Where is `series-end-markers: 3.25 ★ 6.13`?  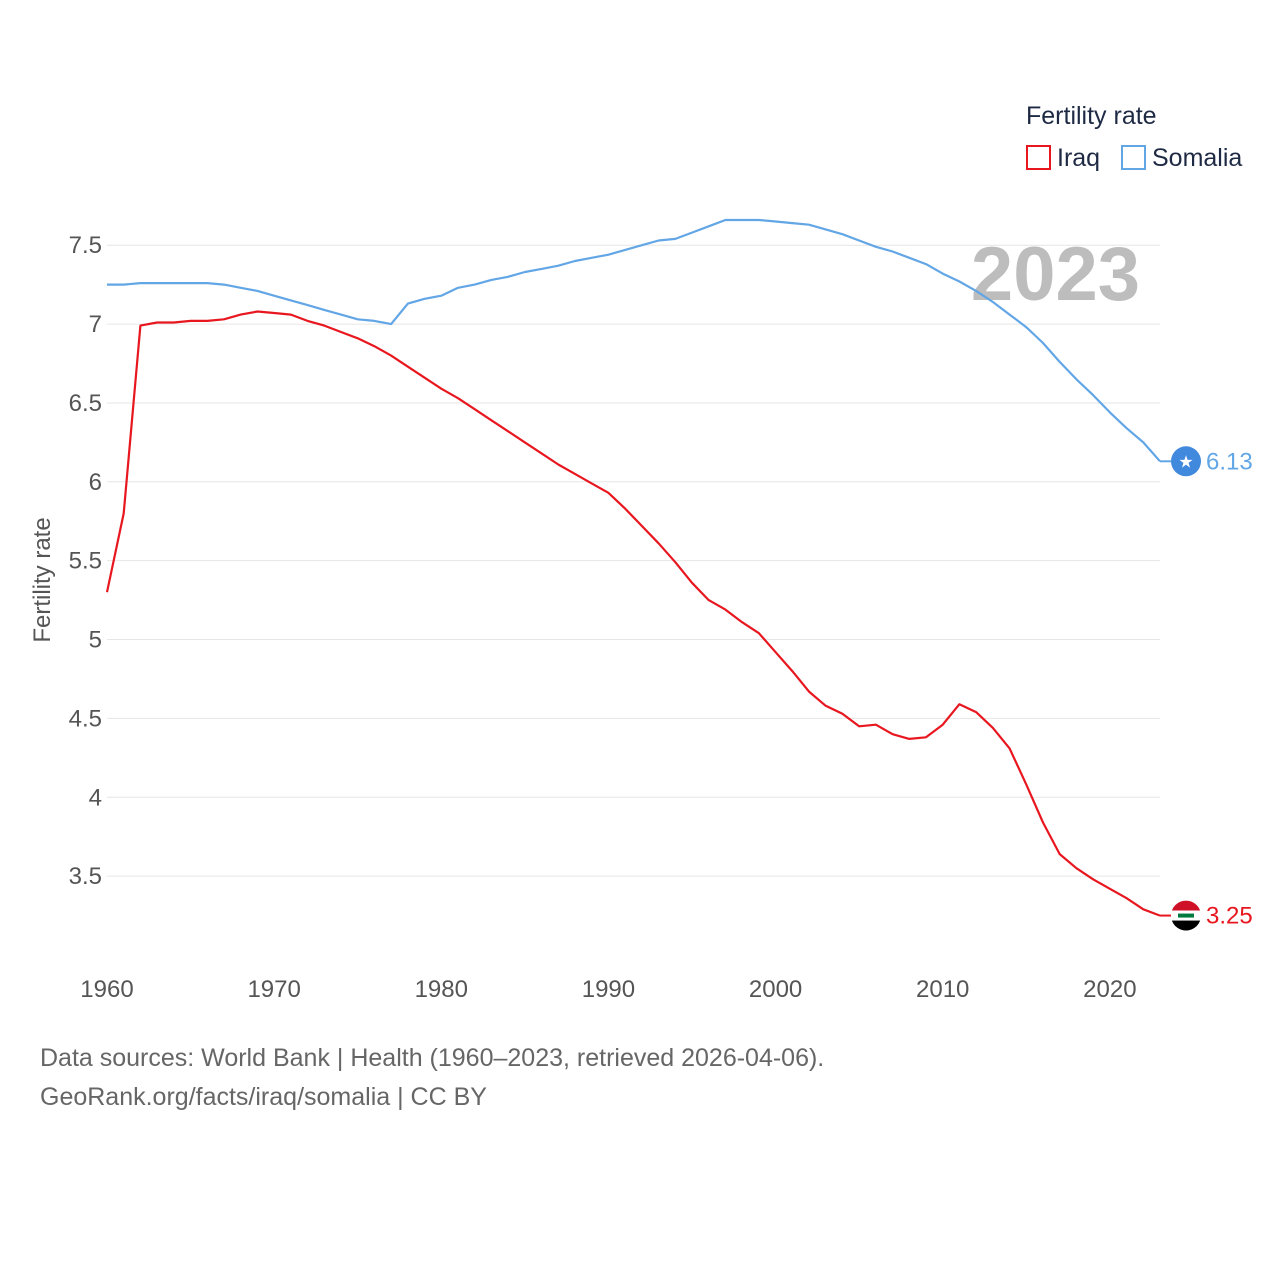
series-end-markers: 3.25 ★ 6.13 is located at coordinates (1206, 688).